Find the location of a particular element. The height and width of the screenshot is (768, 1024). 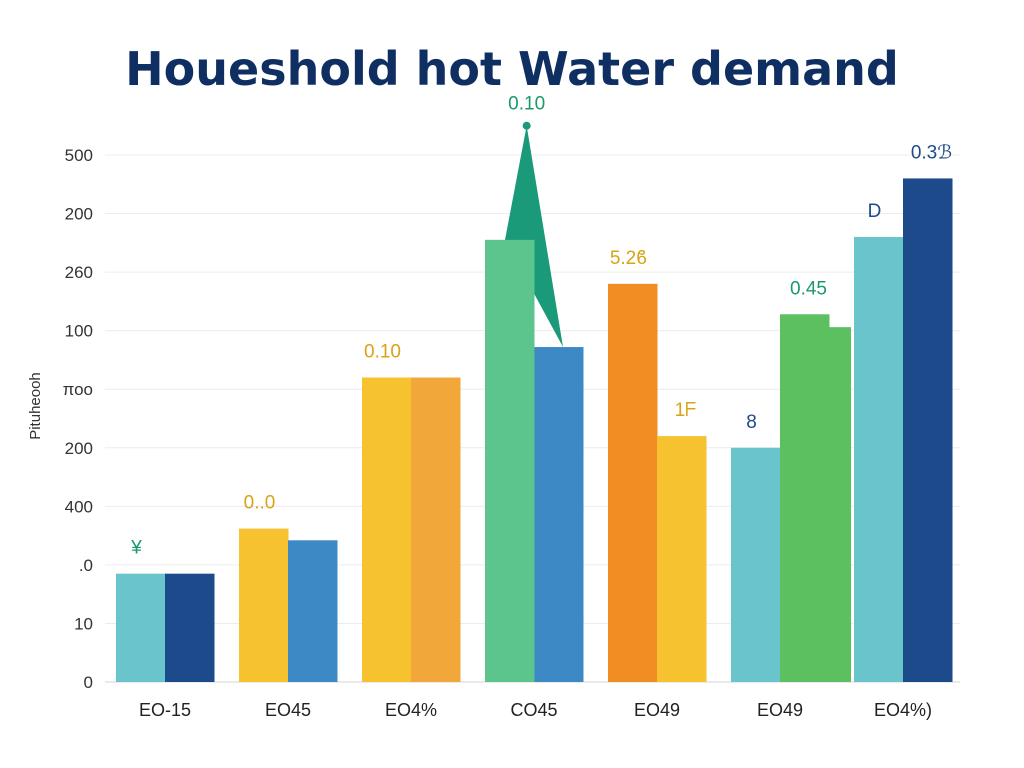

bar-data-label: 0.3ℬ is located at coordinates (931, 152).